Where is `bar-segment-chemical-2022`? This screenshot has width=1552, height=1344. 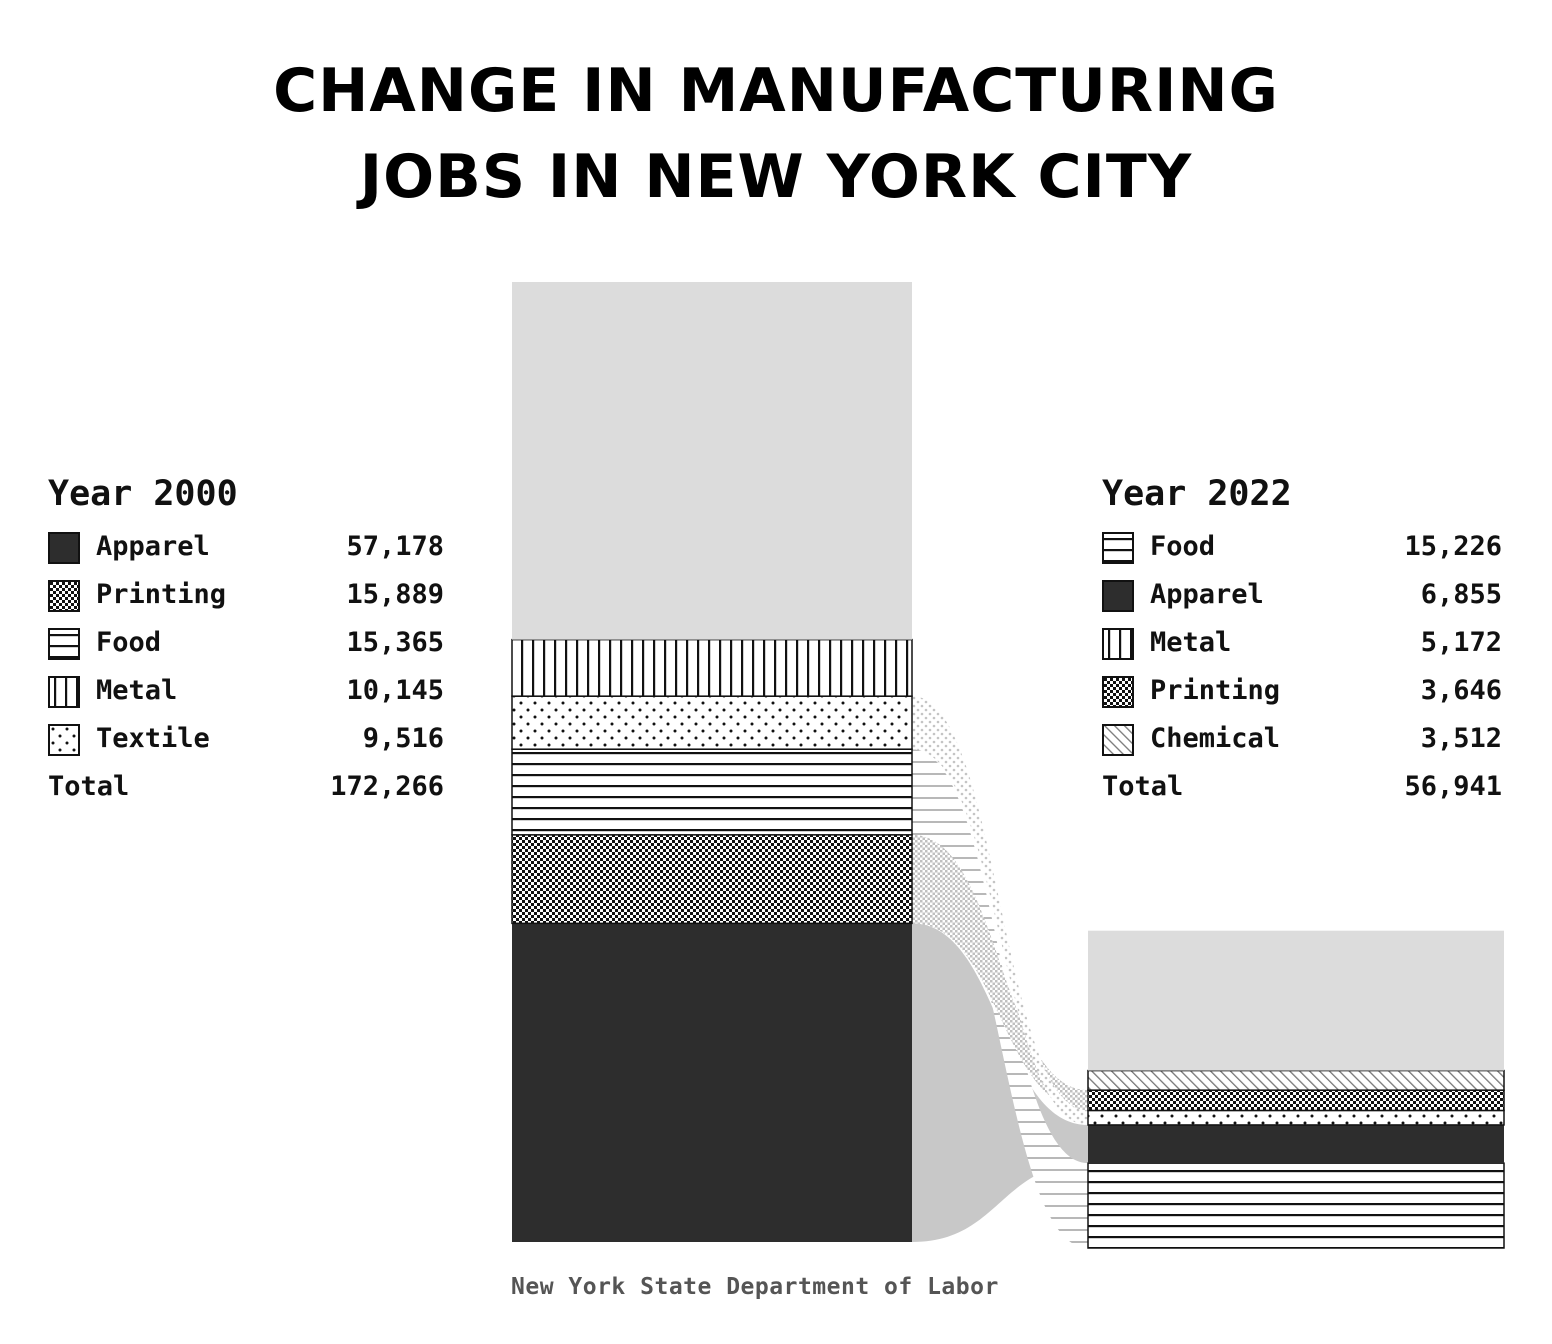
bar-segment-chemical-2022 is located at coordinates (1296, 1080).